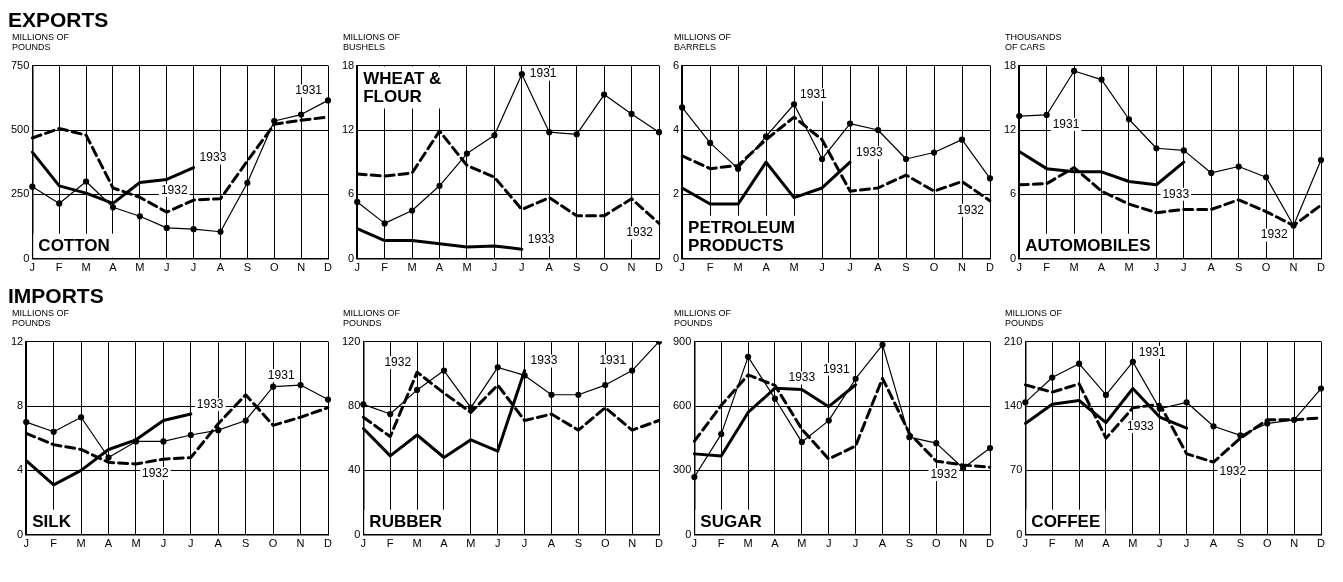  Describe the element at coordinates (348, 64) in the screenshot. I see `y-tick-label: 18` at that location.